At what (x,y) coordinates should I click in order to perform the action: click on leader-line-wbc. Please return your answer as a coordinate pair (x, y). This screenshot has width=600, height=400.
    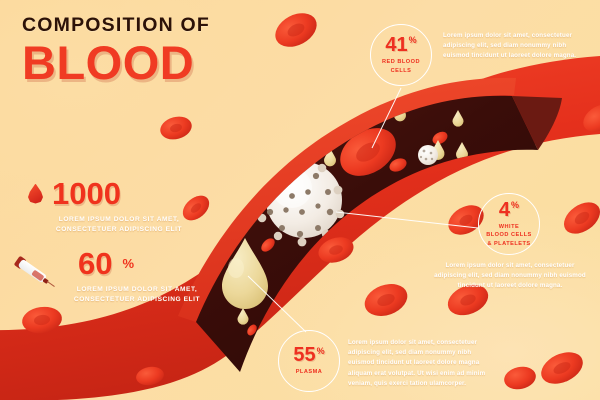
    Looking at the image, I should click on (407, 220).